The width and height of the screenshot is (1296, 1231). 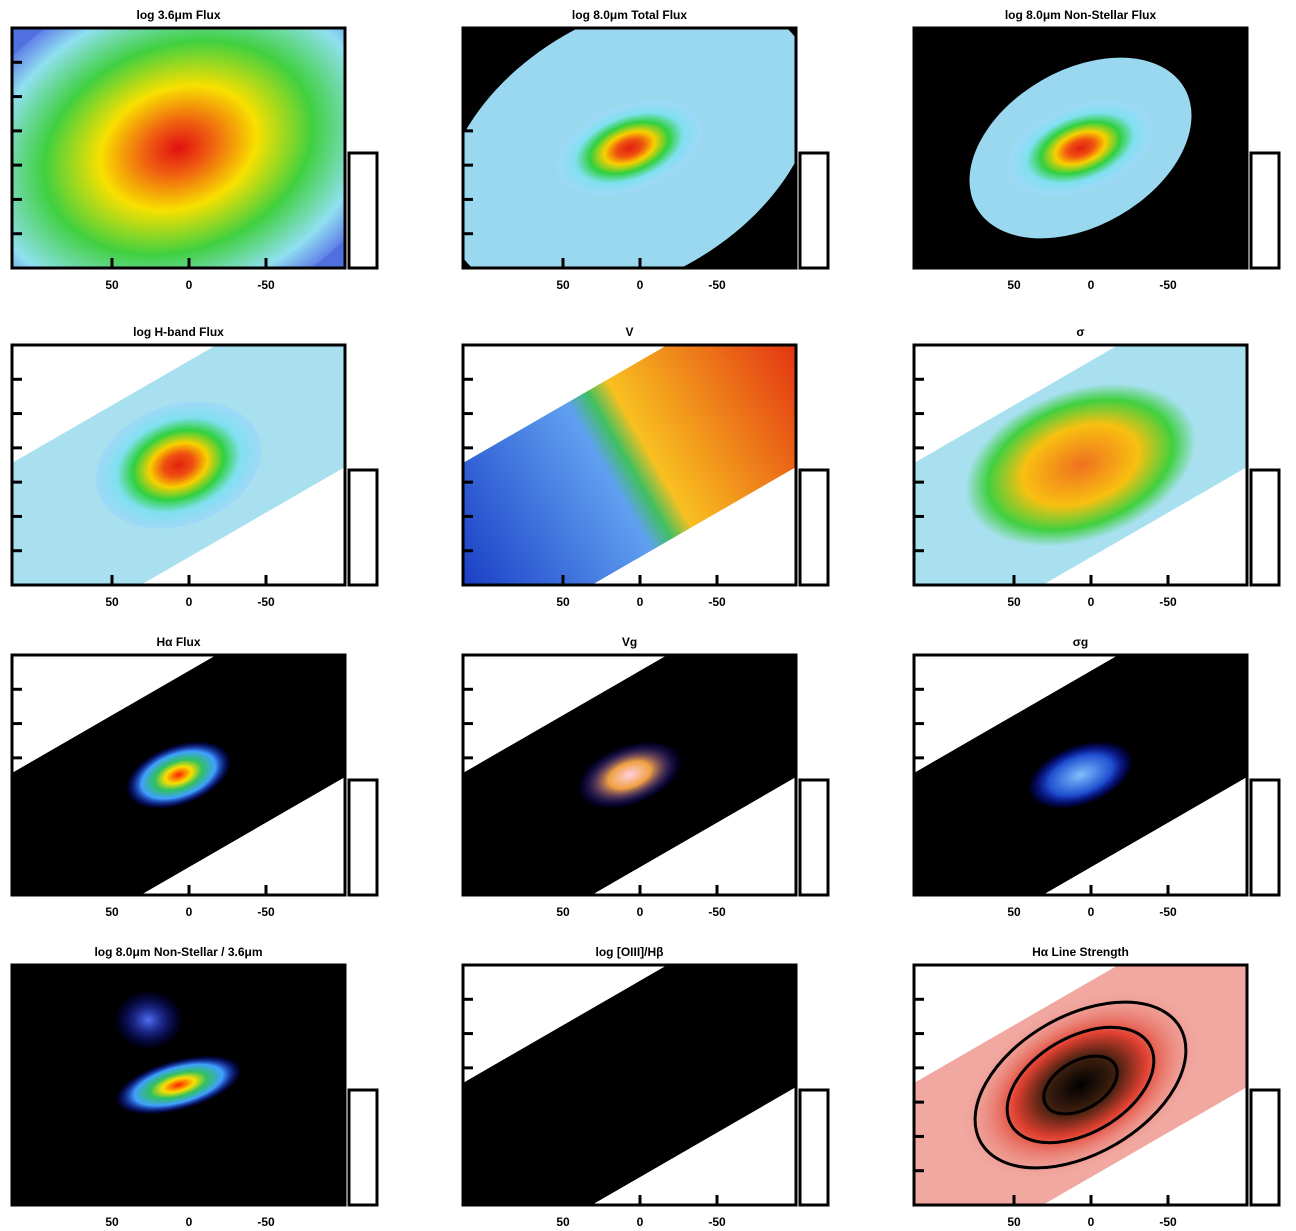 I want to click on panel: 50 0 -50 log [OIII]/Hβ, so click(x=645, y=1087).